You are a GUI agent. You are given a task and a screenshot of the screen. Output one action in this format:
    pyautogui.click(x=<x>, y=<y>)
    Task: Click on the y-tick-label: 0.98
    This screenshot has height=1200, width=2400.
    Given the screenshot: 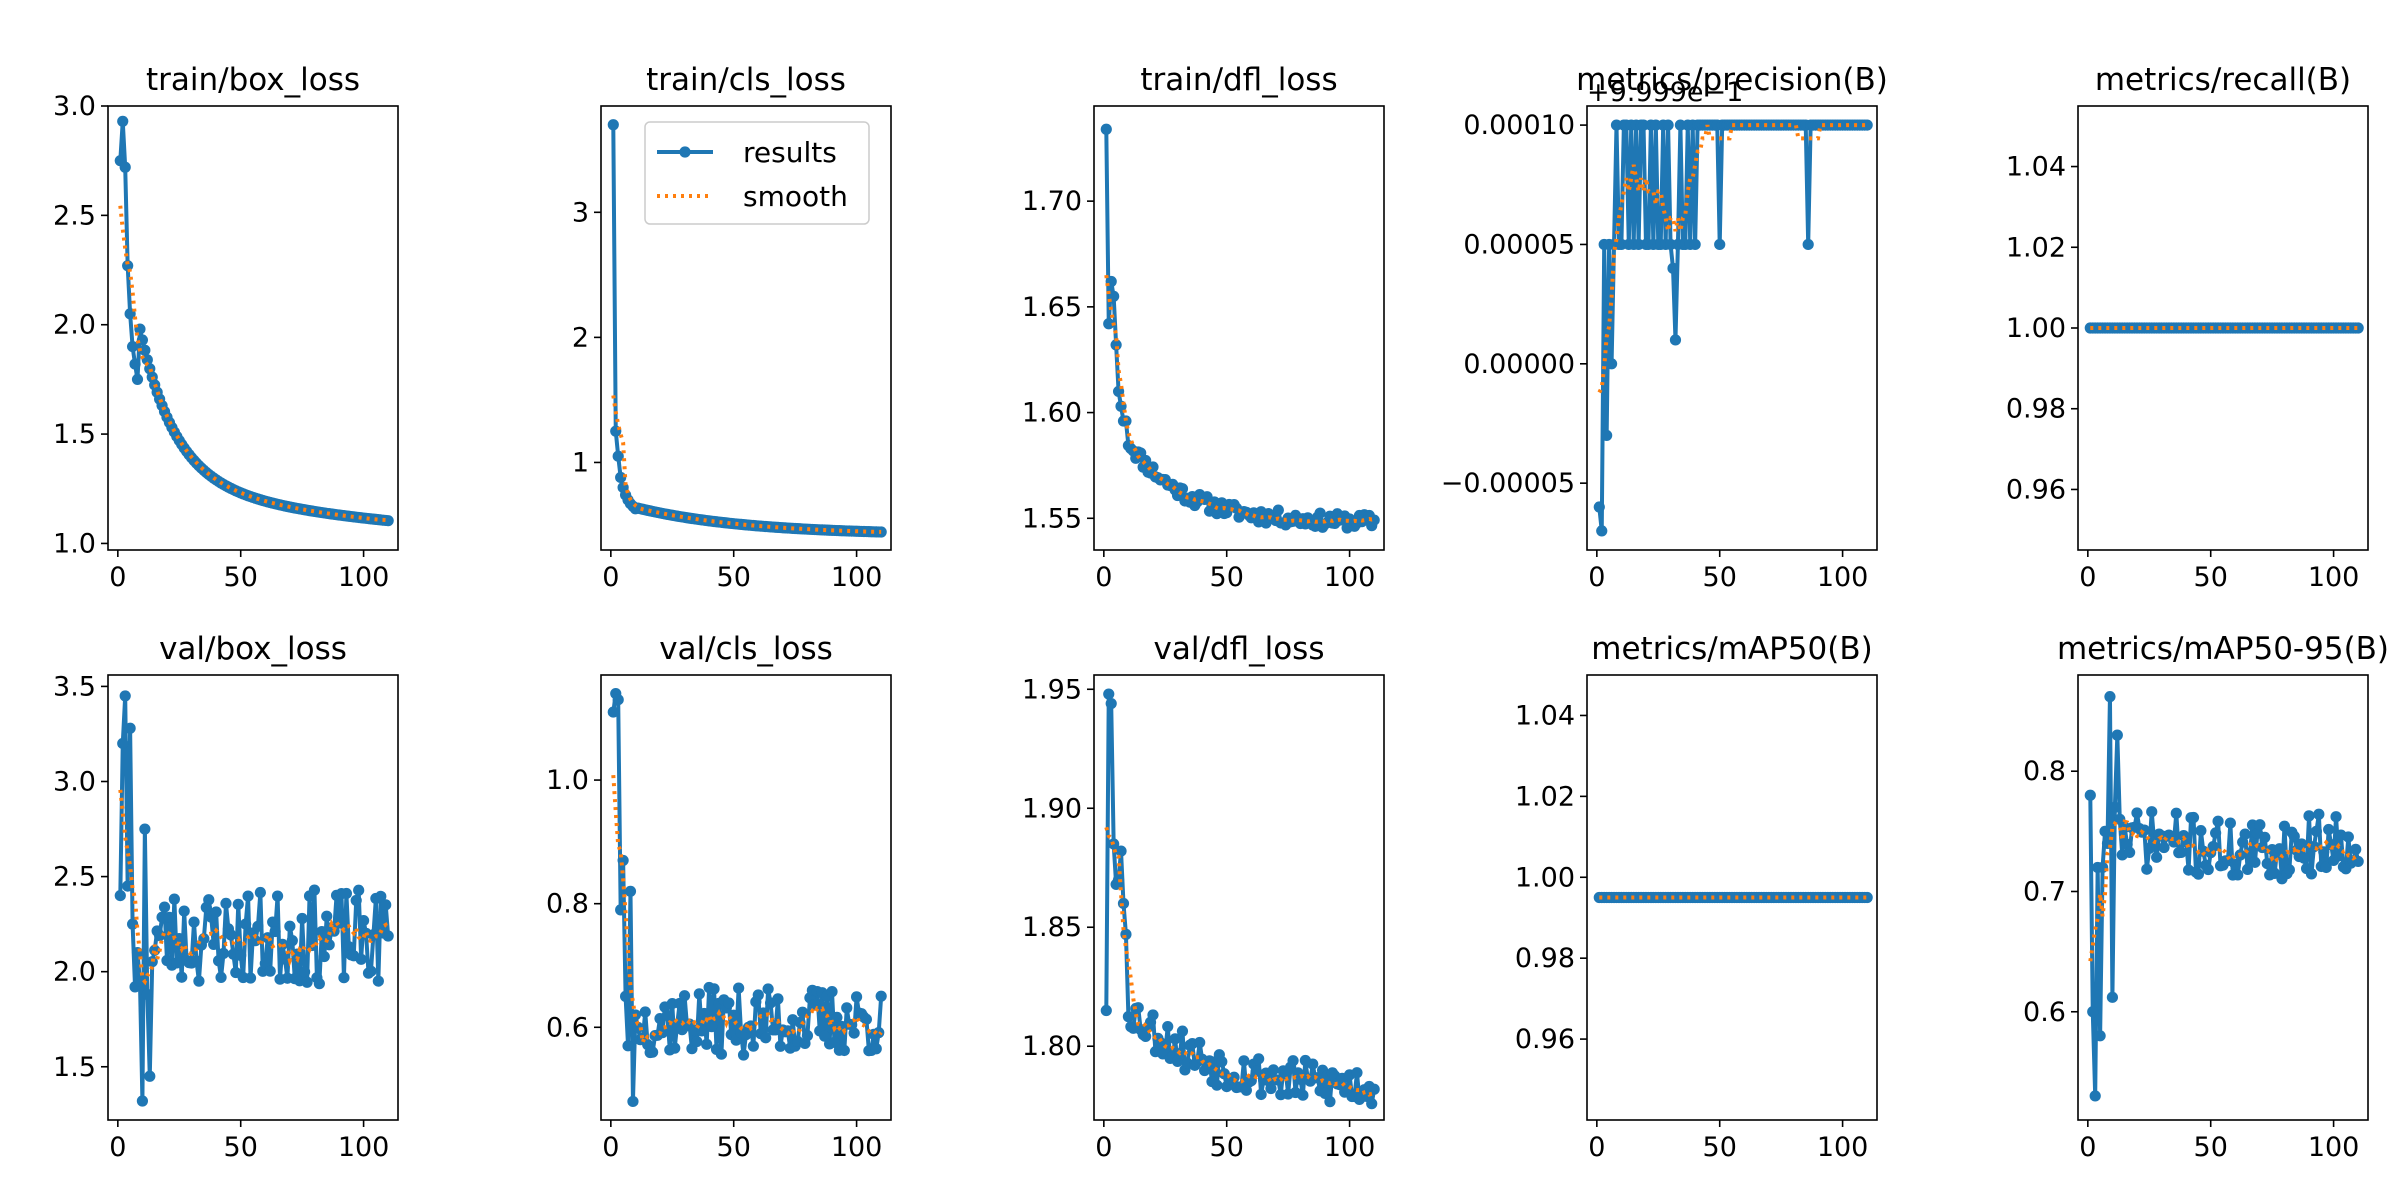 What is the action you would take?
    pyautogui.click(x=1545, y=958)
    